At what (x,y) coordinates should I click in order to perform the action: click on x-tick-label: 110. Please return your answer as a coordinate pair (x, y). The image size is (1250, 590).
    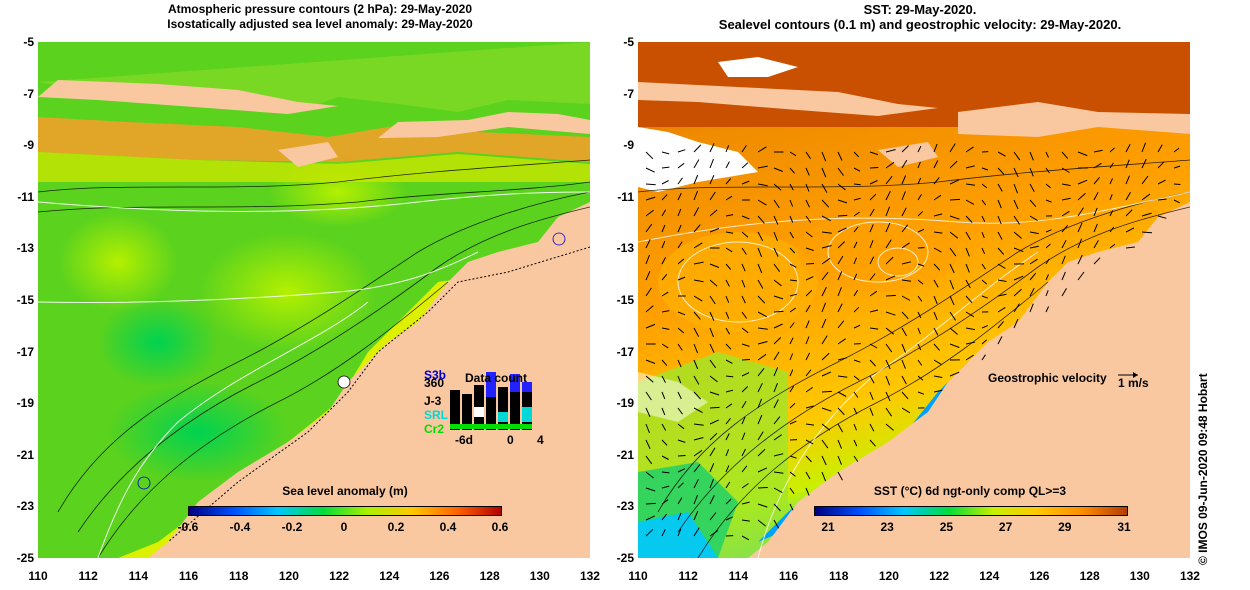
    Looking at the image, I should click on (38, 576).